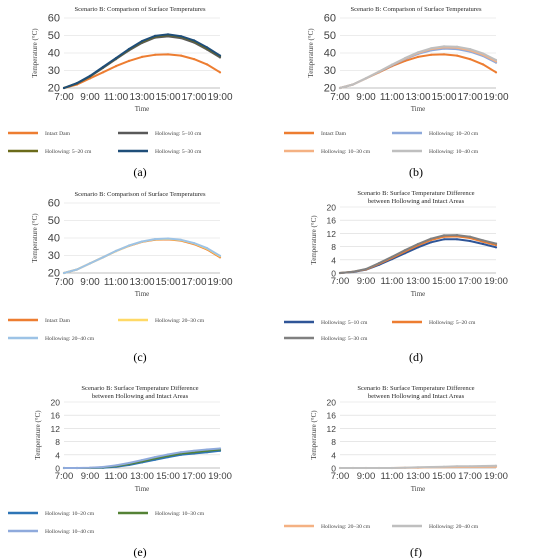  I want to click on y-tick-label: 30, so click(54, 256).